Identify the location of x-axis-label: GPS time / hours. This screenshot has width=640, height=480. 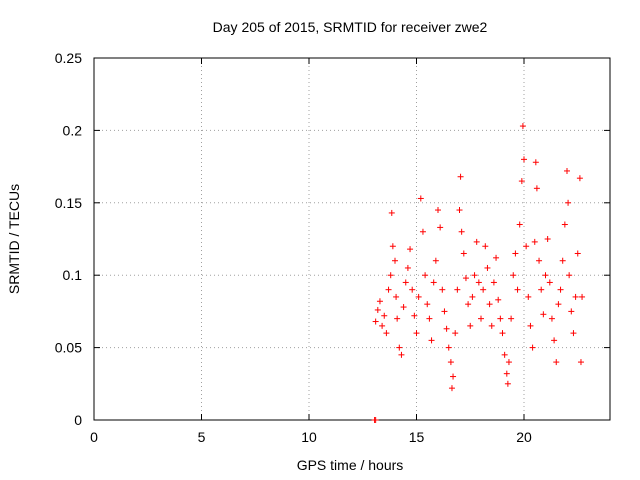
(350, 465).